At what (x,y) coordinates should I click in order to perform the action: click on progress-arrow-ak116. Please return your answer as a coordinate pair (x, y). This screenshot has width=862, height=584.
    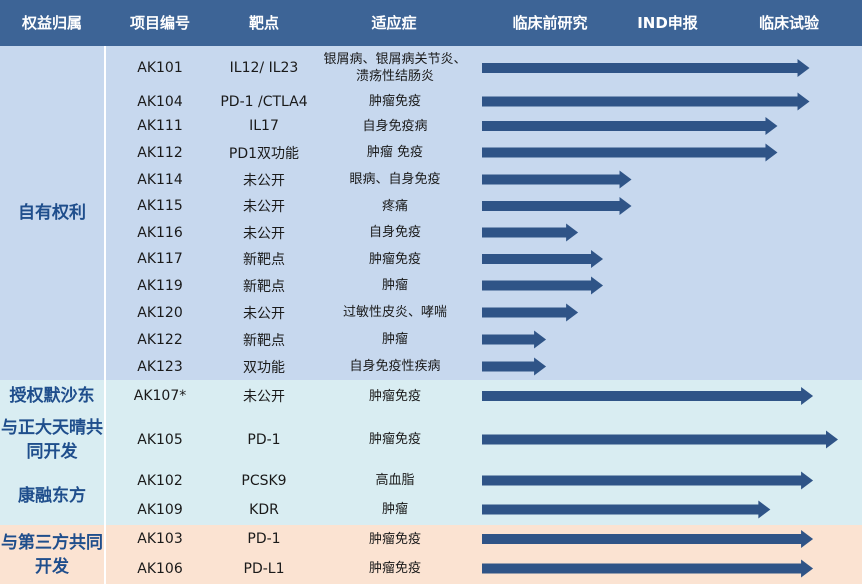
    Looking at the image, I should click on (530, 232).